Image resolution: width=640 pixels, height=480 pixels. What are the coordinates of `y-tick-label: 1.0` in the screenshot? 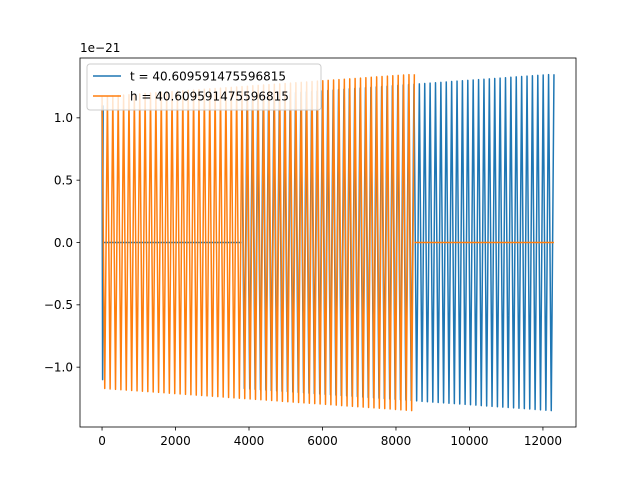 It's located at (63, 118).